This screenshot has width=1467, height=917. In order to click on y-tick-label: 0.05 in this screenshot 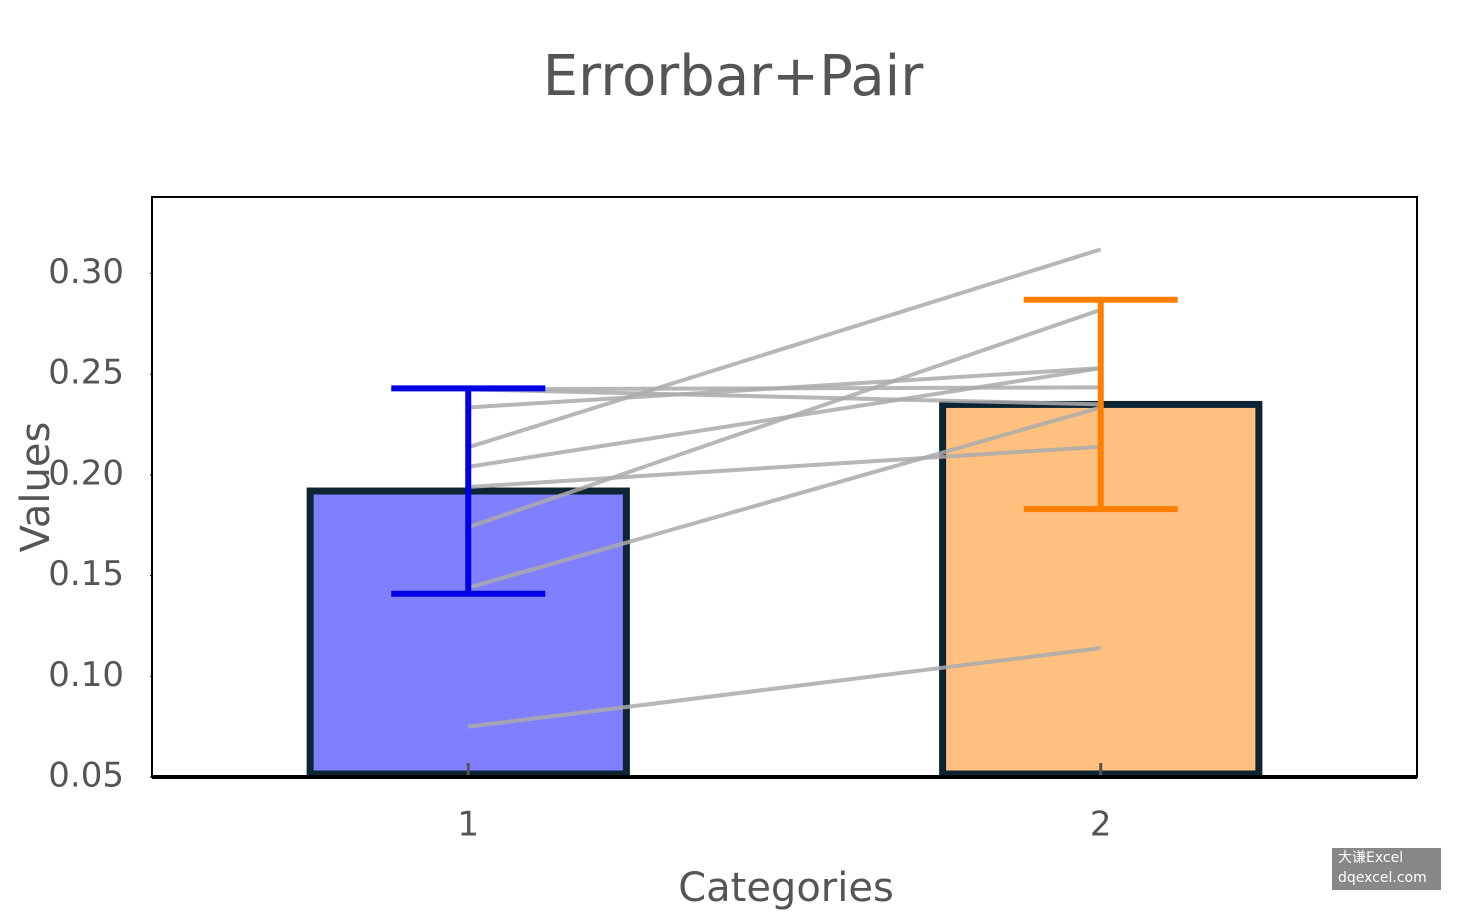, I will do `click(86, 776)`.